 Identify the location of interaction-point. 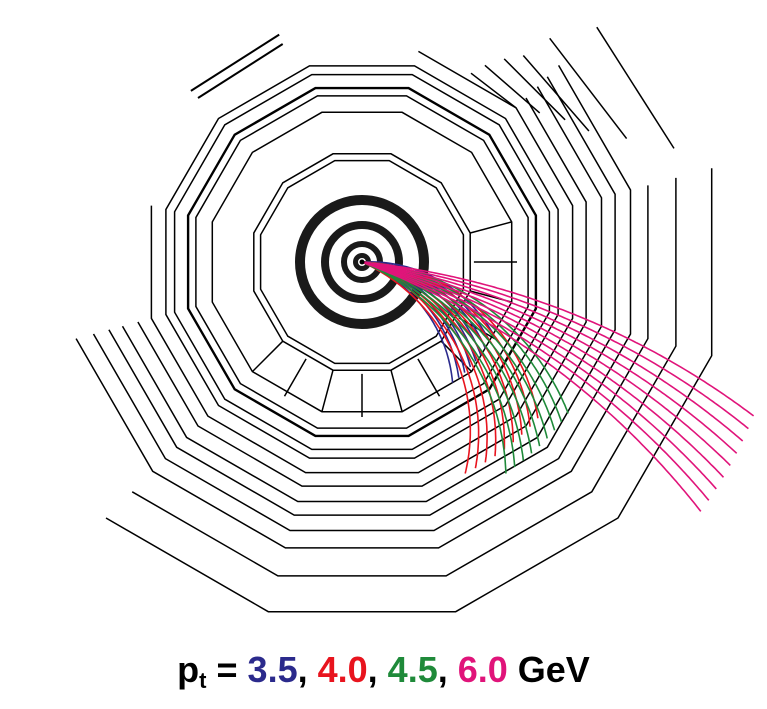
(362, 262).